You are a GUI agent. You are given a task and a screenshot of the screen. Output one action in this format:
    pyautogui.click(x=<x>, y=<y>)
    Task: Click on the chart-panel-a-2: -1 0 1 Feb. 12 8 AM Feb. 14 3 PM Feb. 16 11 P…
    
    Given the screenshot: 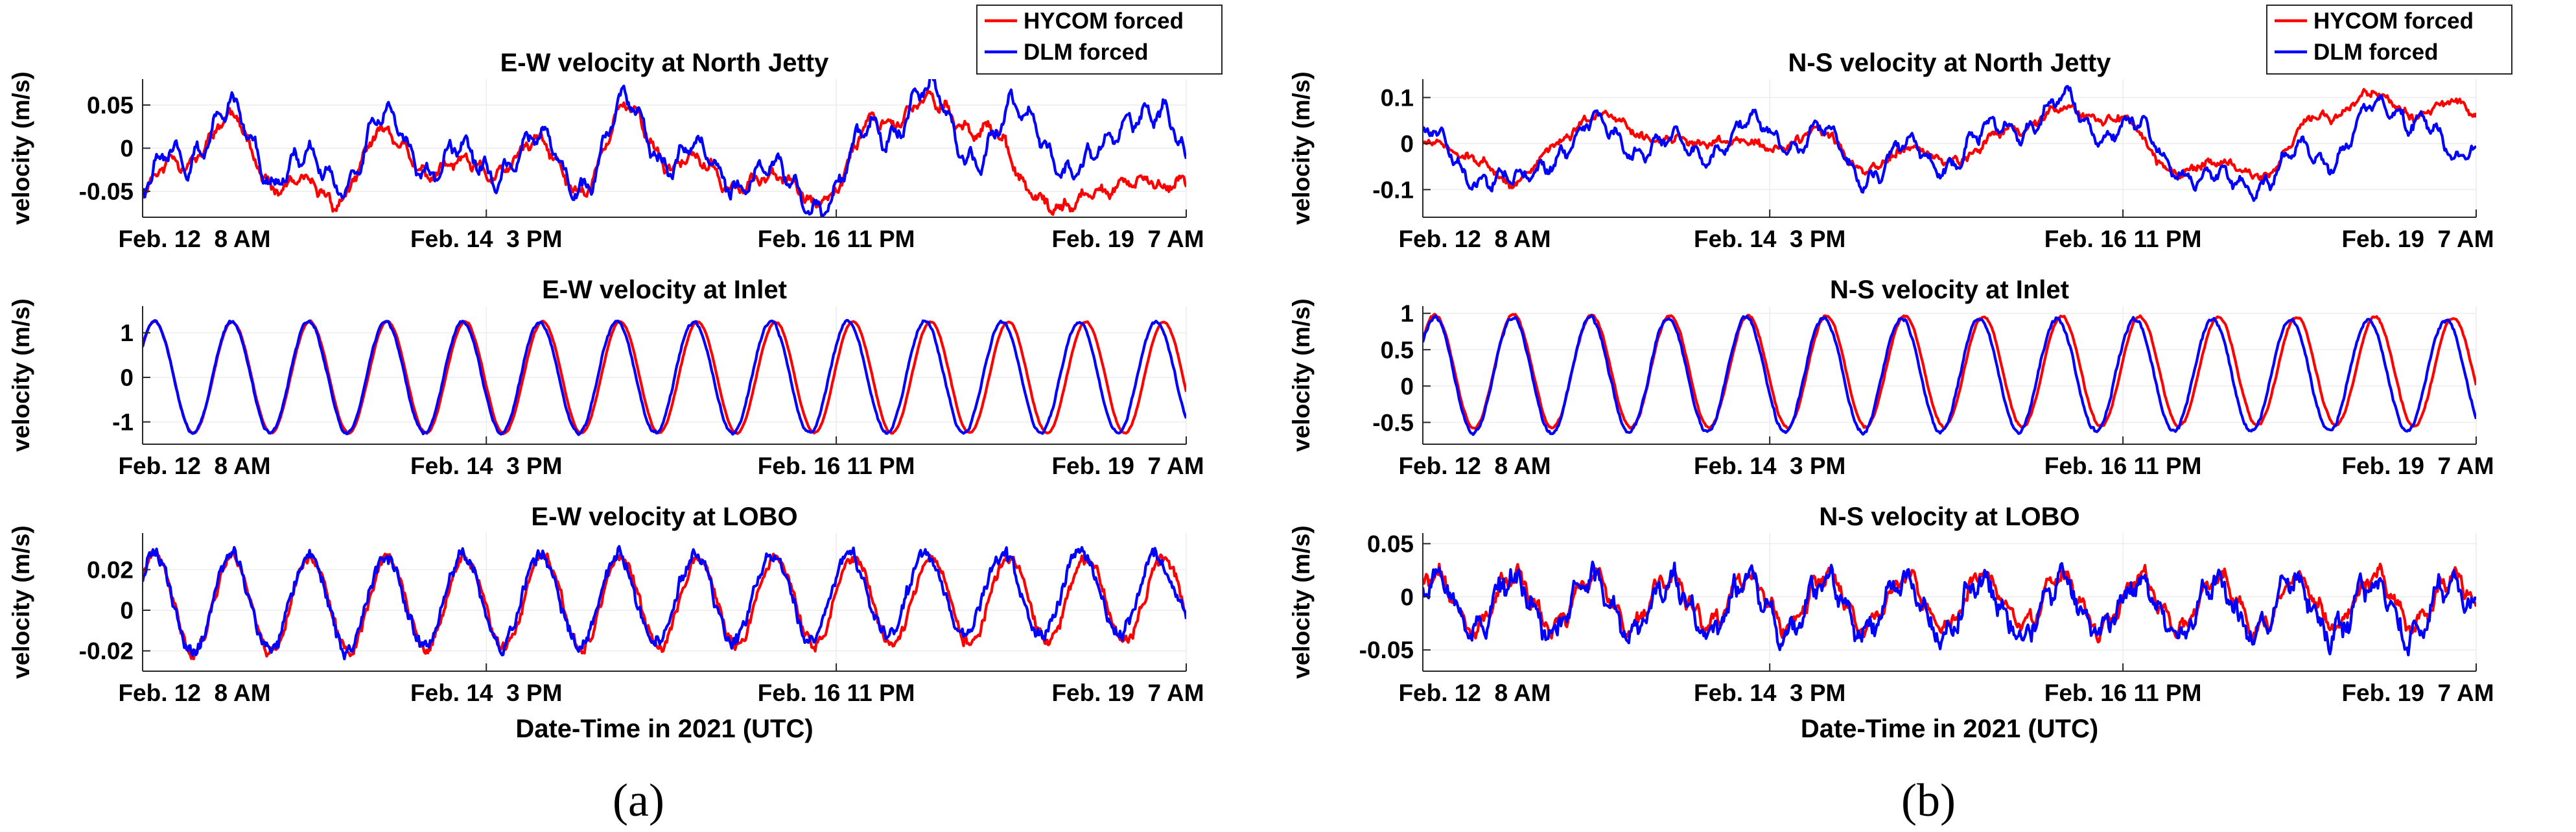 What is the action you would take?
    pyautogui.click(x=606, y=378)
    